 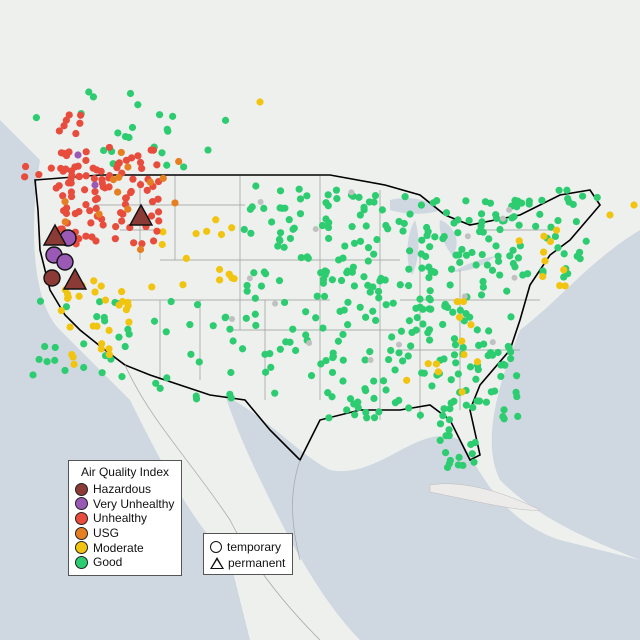 I want to click on permanent-monitor-marker, so click(x=141, y=214).